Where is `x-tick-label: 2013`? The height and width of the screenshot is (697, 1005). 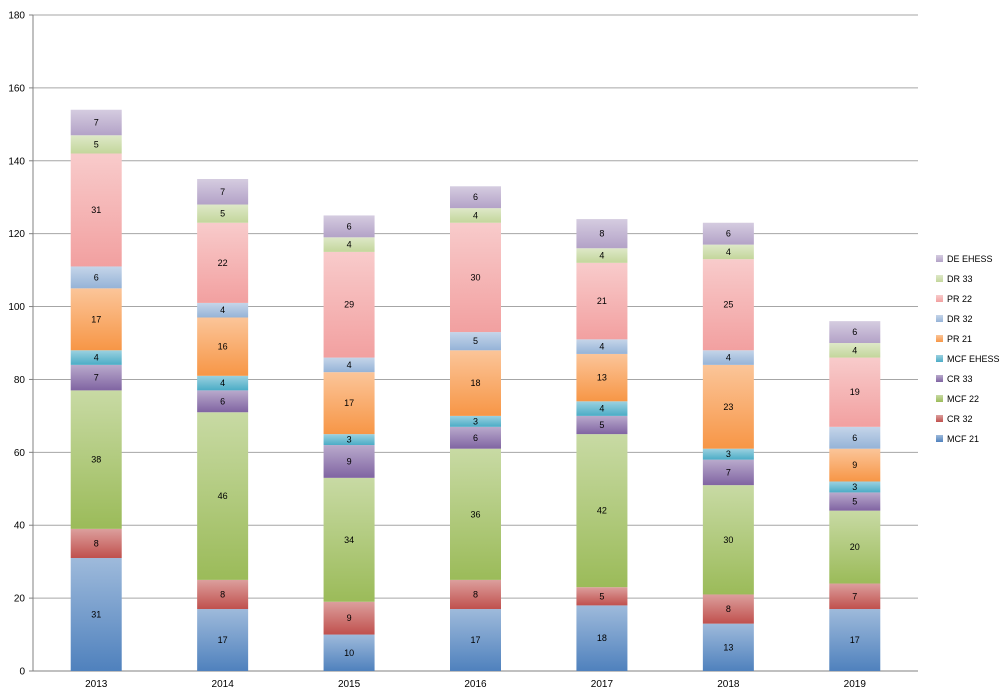 x-tick-label: 2013 is located at coordinates (96, 684).